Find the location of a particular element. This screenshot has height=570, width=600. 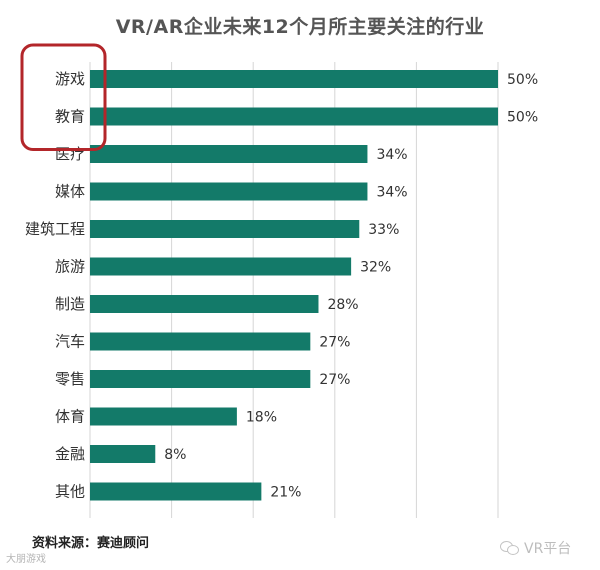

category-label: 建筑工程 is located at coordinates (55, 229).